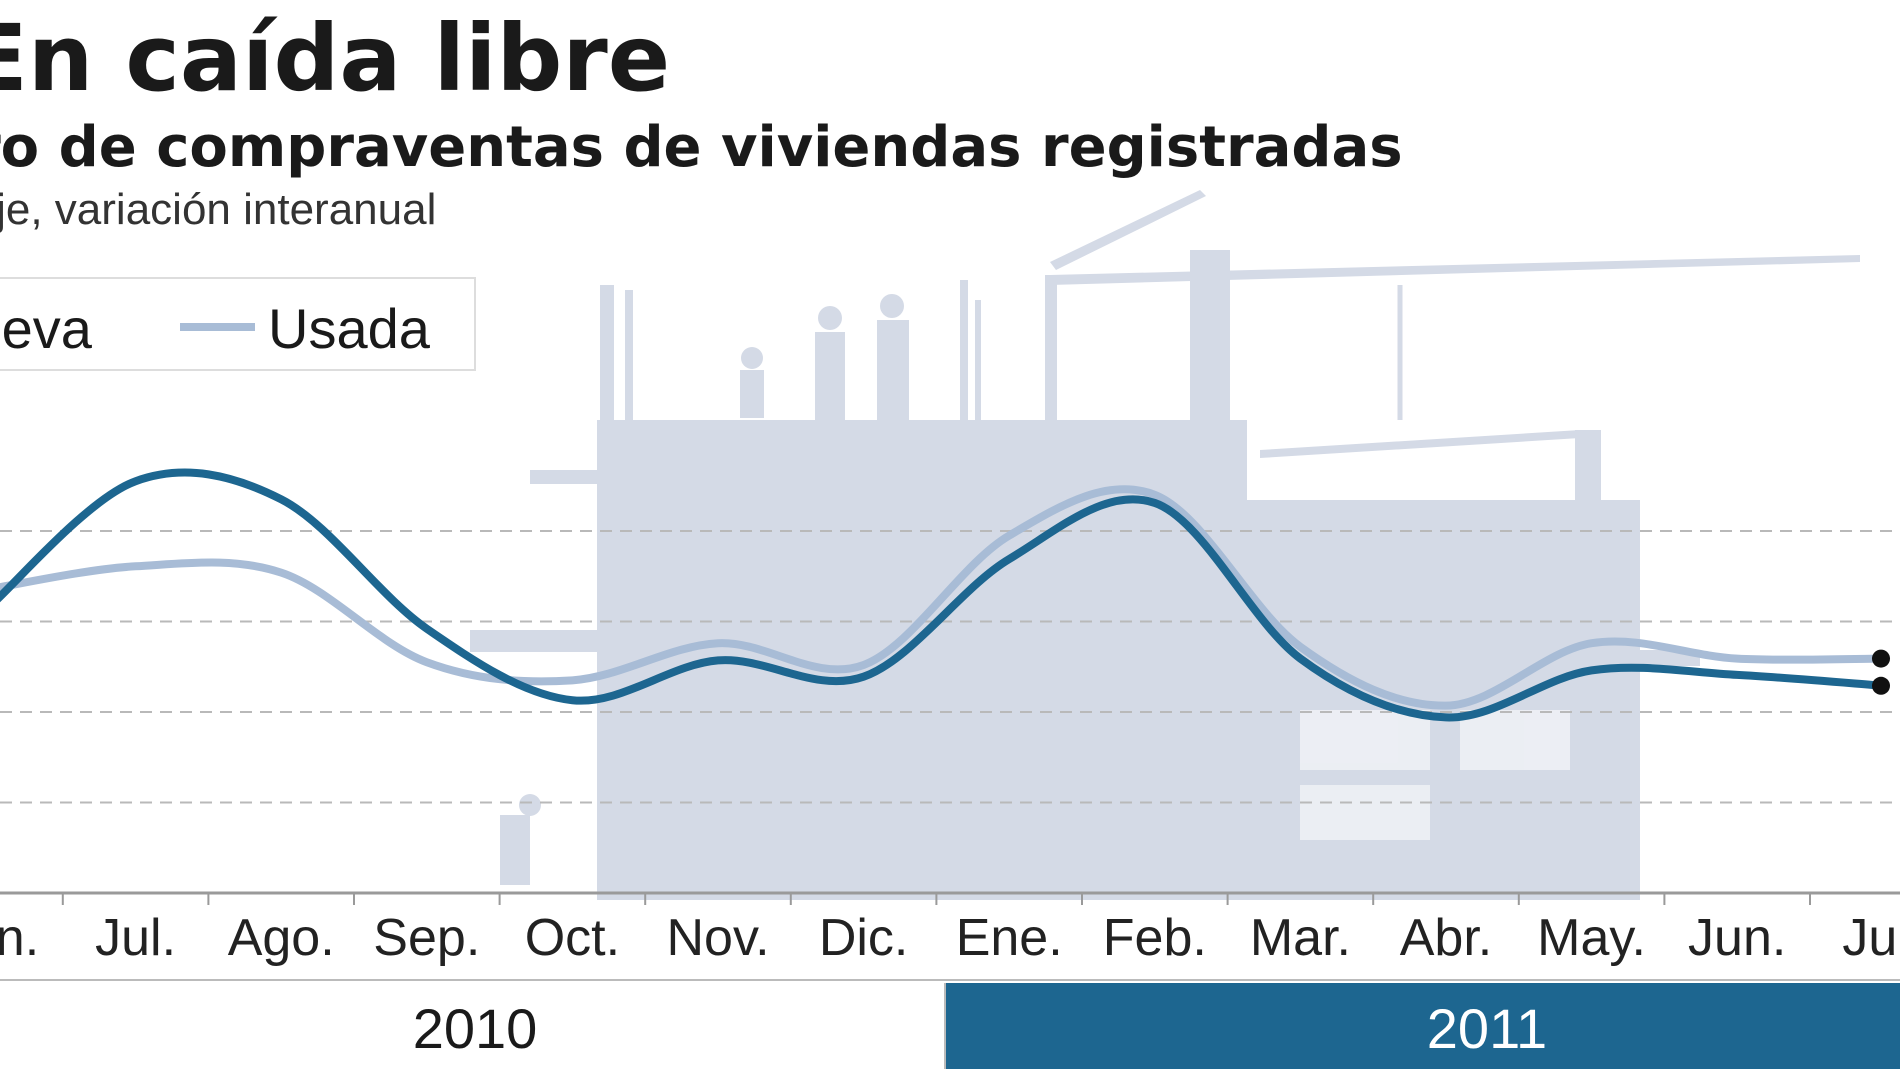 This screenshot has height=1069, width=1900. What do you see at coordinates (717, 938) in the screenshot?
I see `x-tick-label: Nov.` at bounding box center [717, 938].